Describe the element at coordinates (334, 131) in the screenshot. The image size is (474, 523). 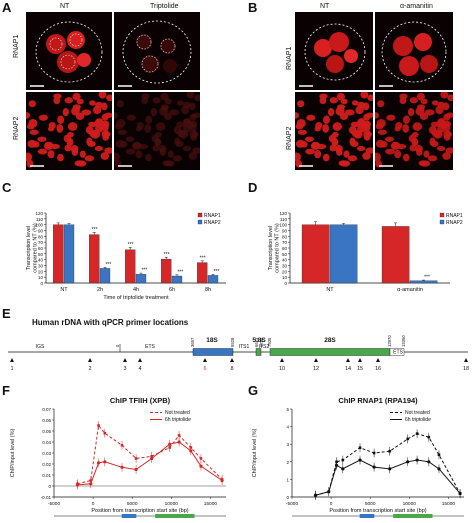
I see `micrograph-b-nt-rnap2` at that location.